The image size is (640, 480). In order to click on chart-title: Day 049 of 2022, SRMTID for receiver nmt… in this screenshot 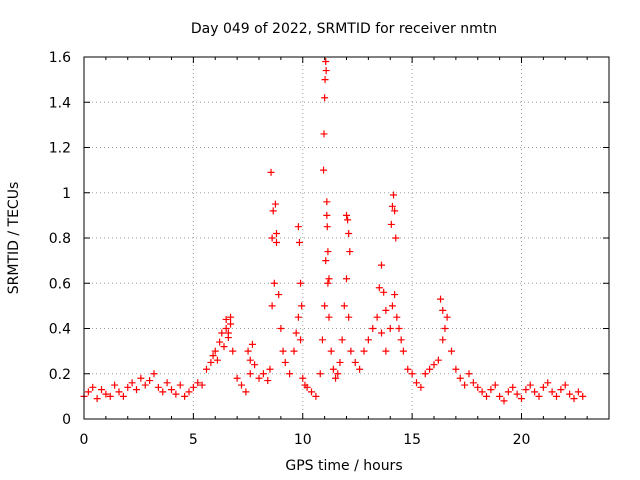, I will do `click(344, 29)`.